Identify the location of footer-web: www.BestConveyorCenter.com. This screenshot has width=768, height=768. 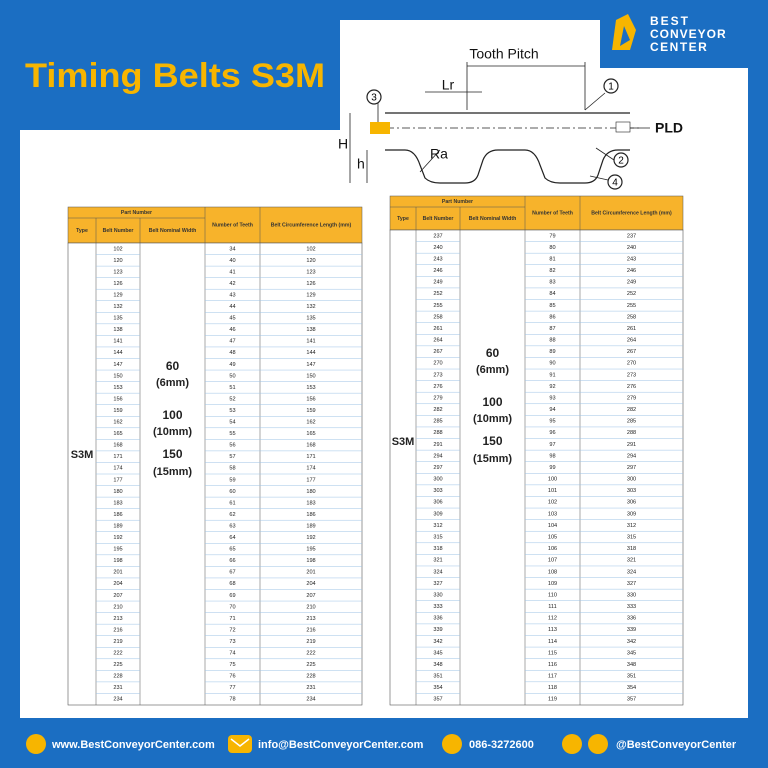
(133, 745).